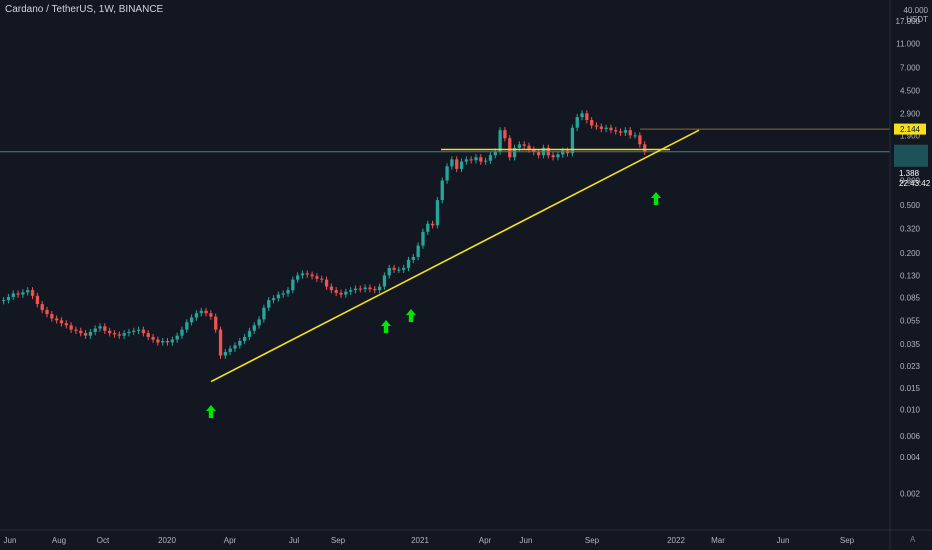 The height and width of the screenshot is (550, 932). What do you see at coordinates (913, 539) in the screenshot?
I see `auto-scale-button: A` at bounding box center [913, 539].